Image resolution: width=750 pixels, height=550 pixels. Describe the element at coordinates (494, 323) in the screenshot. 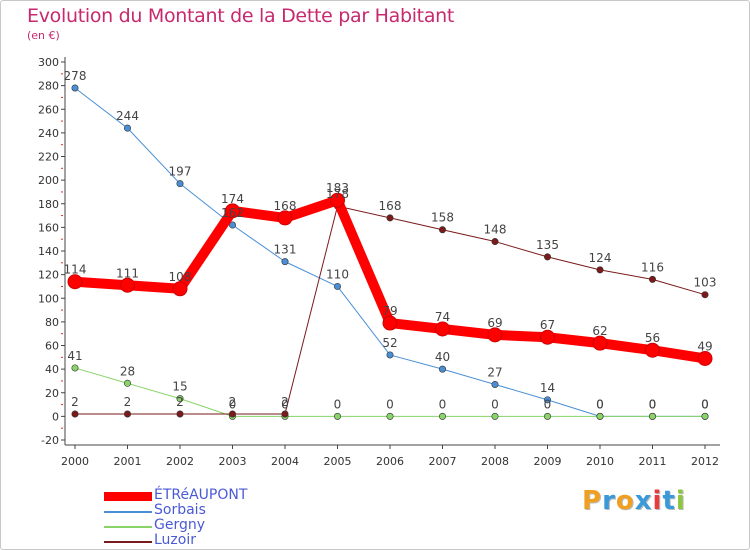

I see `data-label: 69` at that location.